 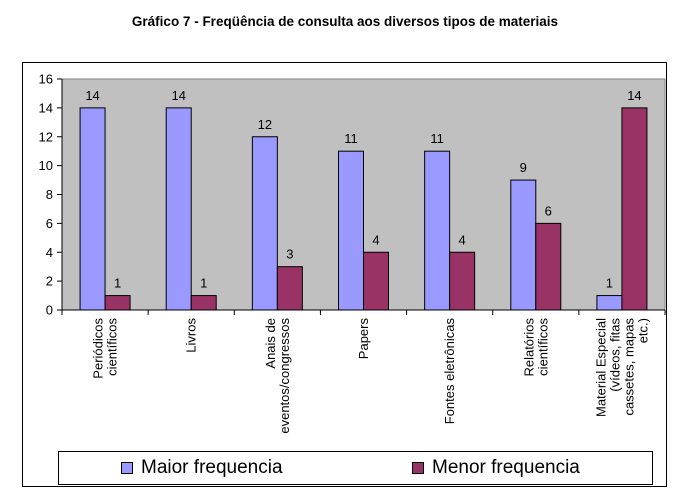 I want to click on x-category-label-line: Papers, so click(x=363, y=339).